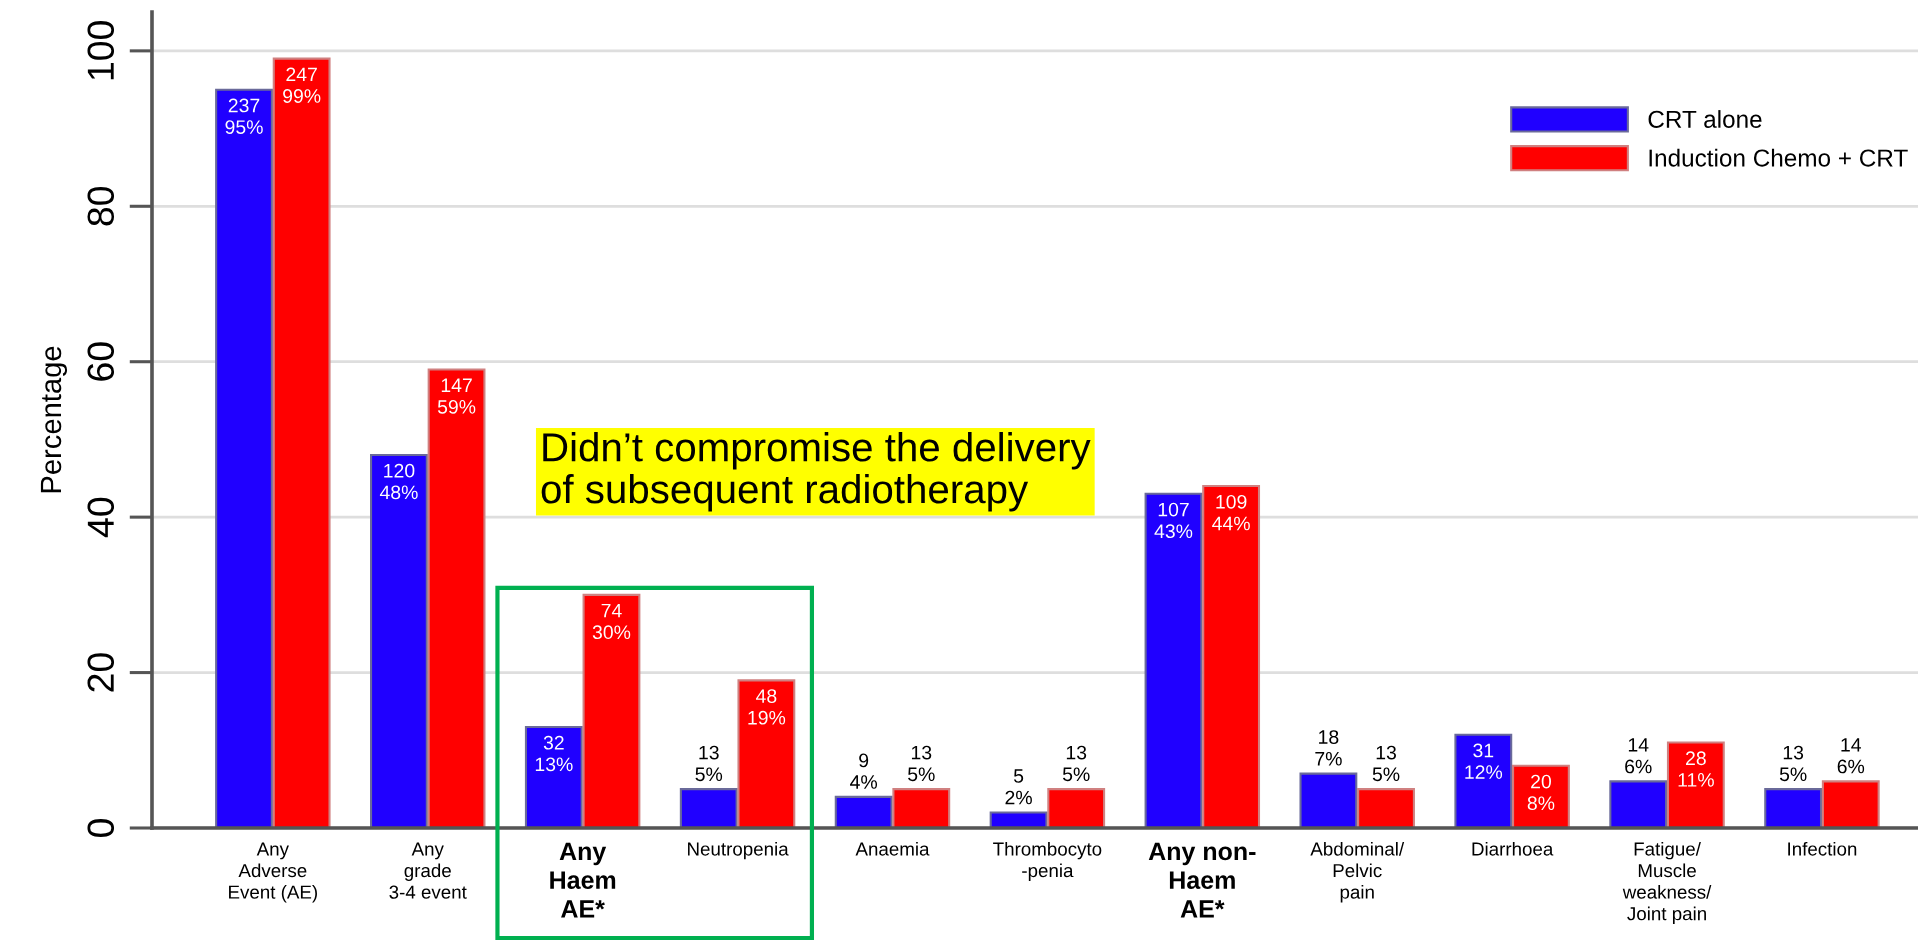 Image resolution: width=1918 pixels, height=941 pixels. What do you see at coordinates (1541, 792) in the screenshot?
I see `data-label: 20 8%` at bounding box center [1541, 792].